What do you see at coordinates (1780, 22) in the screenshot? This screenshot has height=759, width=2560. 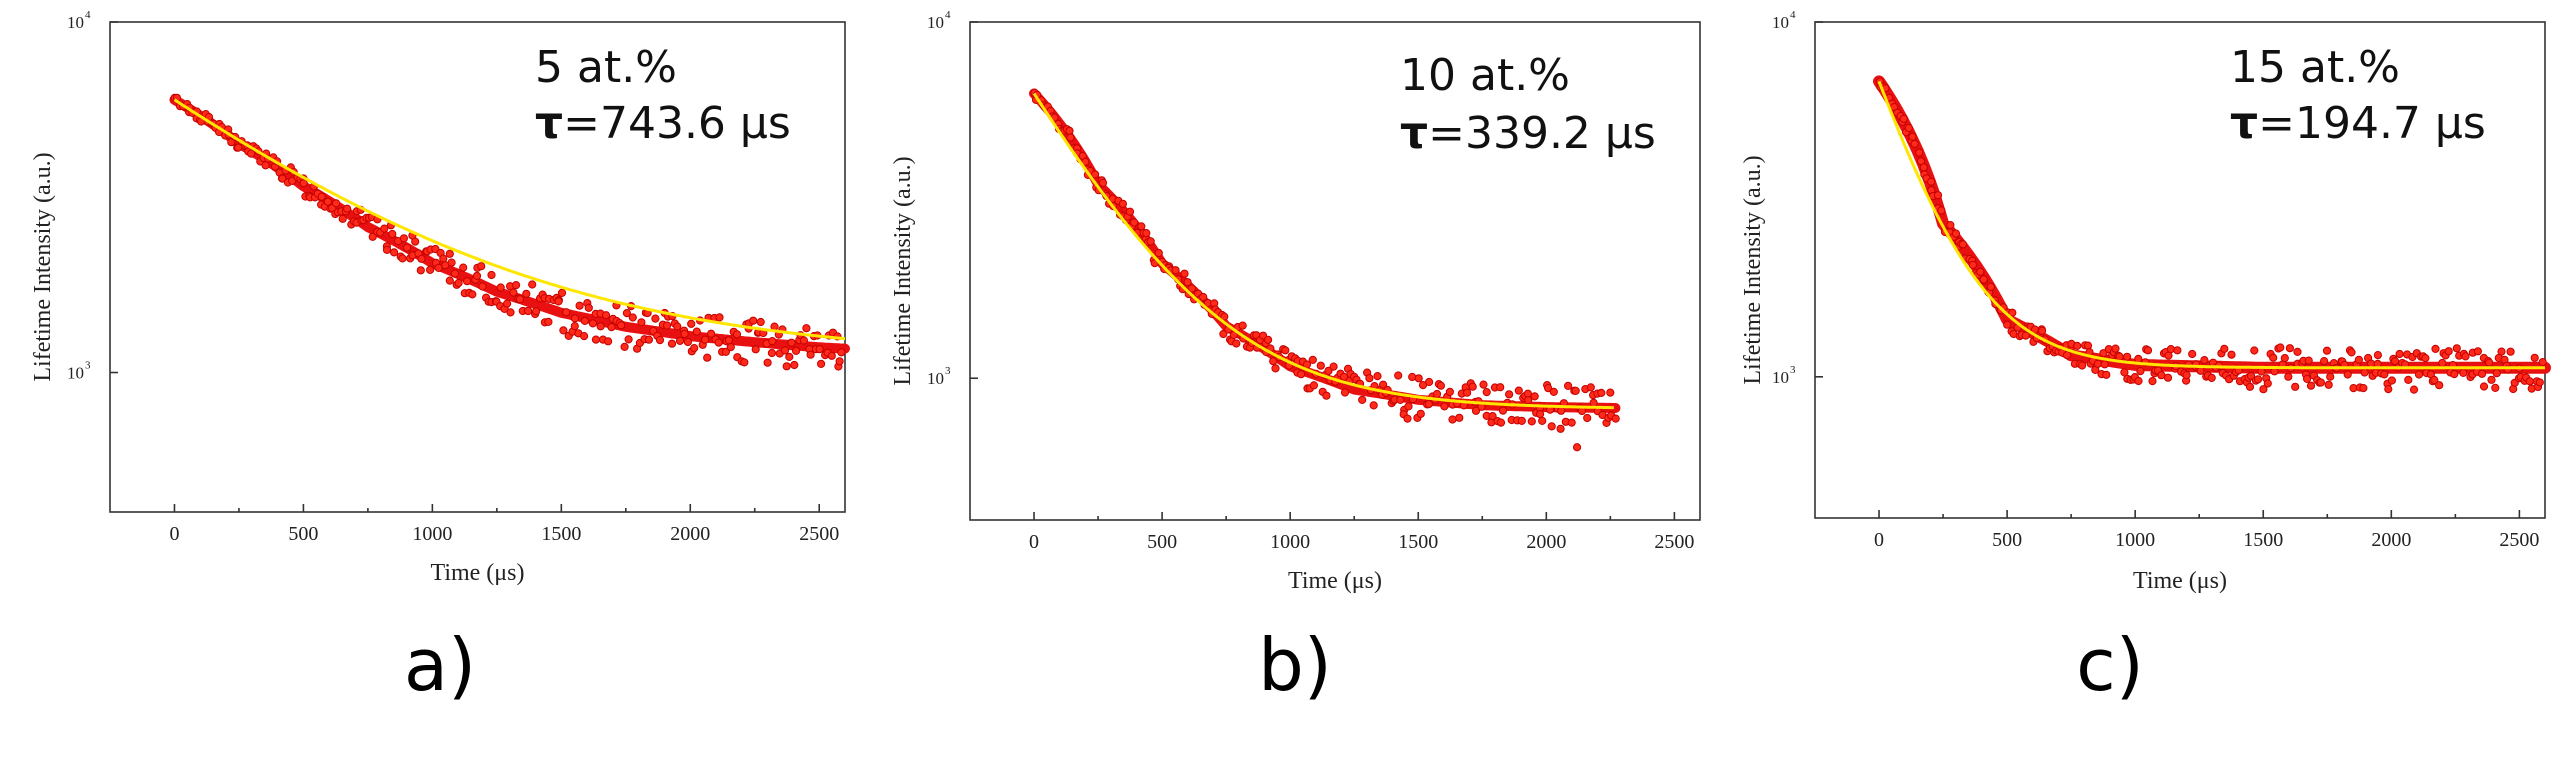 I see `y-tick-label-base: 10` at bounding box center [1780, 22].